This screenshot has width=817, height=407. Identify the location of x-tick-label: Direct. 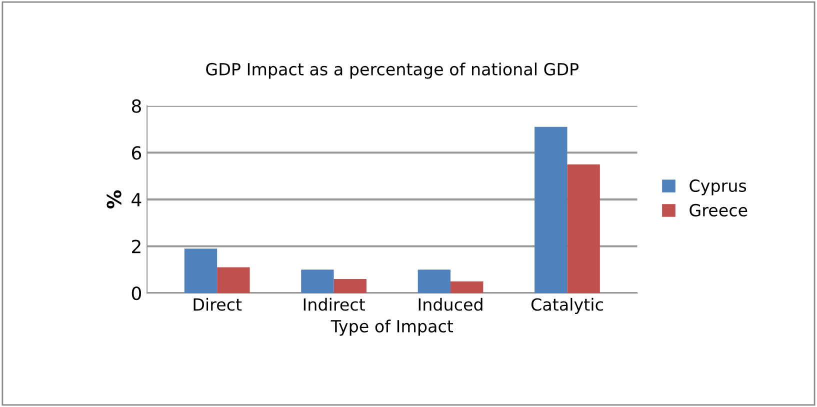
(218, 304).